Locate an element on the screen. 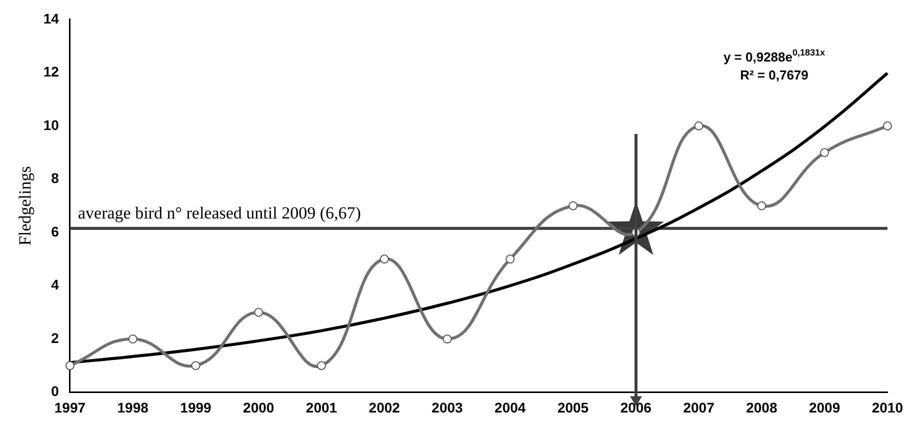  ref-line-label: average bird n° released until 2009 (6,67) is located at coordinates (219, 212).